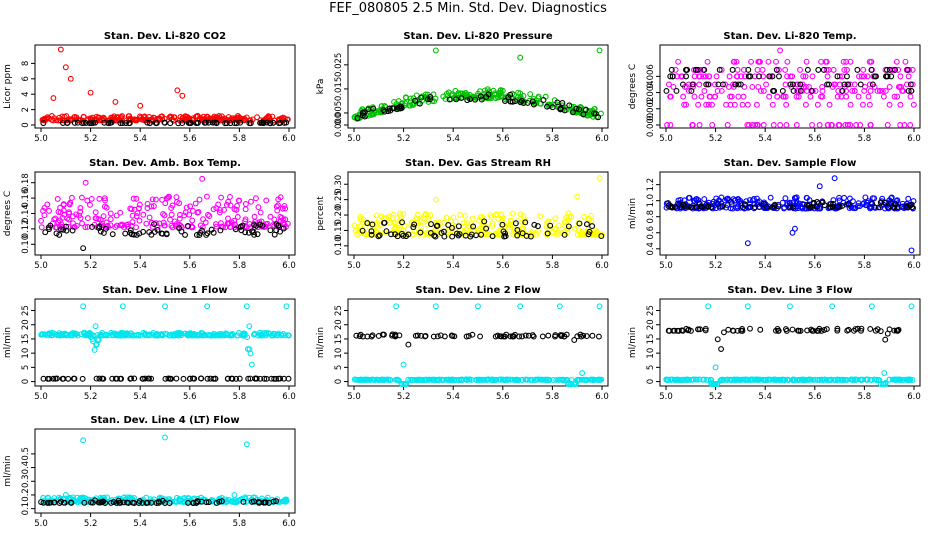 The height and width of the screenshot is (540, 936). What do you see at coordinates (404, 139) in the screenshot?
I see `x-tick-label: 5.2` at bounding box center [404, 139].